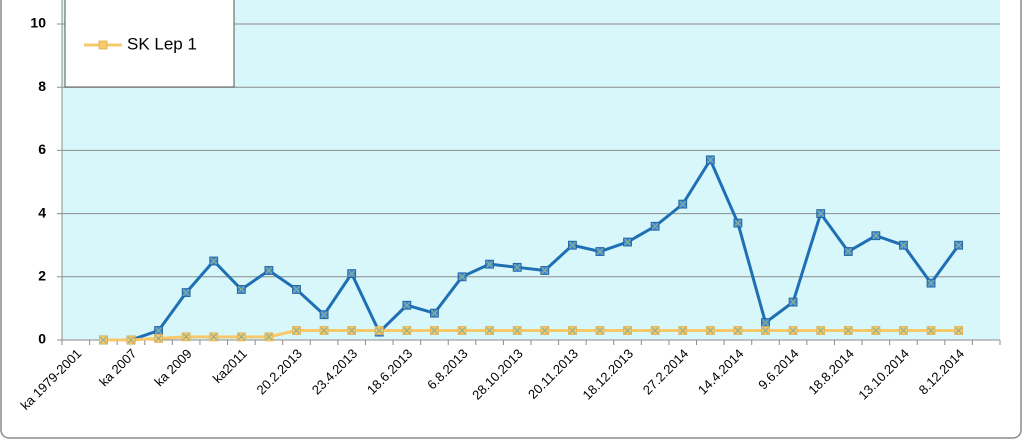  Describe the element at coordinates (42, 212) in the screenshot. I see `y-tick-label: 4` at that location.